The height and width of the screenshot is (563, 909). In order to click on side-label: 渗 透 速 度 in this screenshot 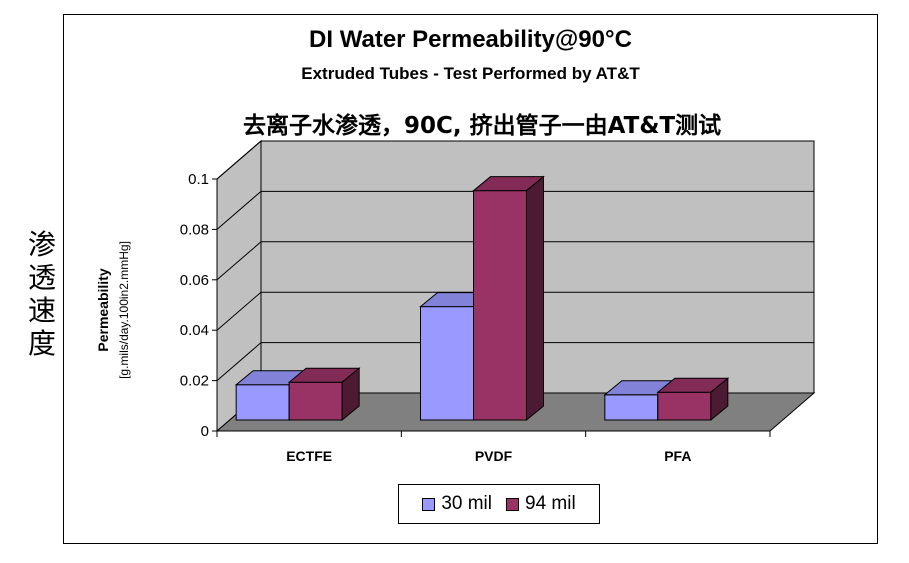, I will do `click(42, 294)`.